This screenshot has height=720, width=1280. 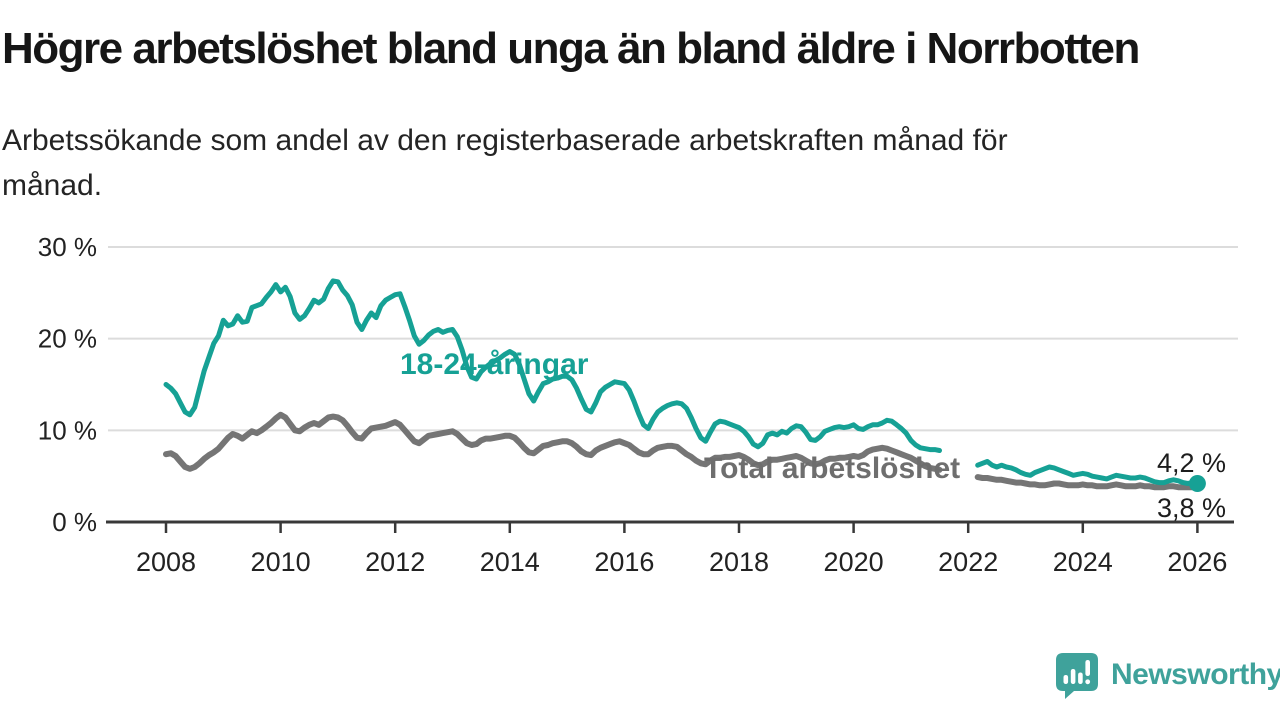 I want to click on x-axis-tick-label: 2026, so click(x=1197, y=562).